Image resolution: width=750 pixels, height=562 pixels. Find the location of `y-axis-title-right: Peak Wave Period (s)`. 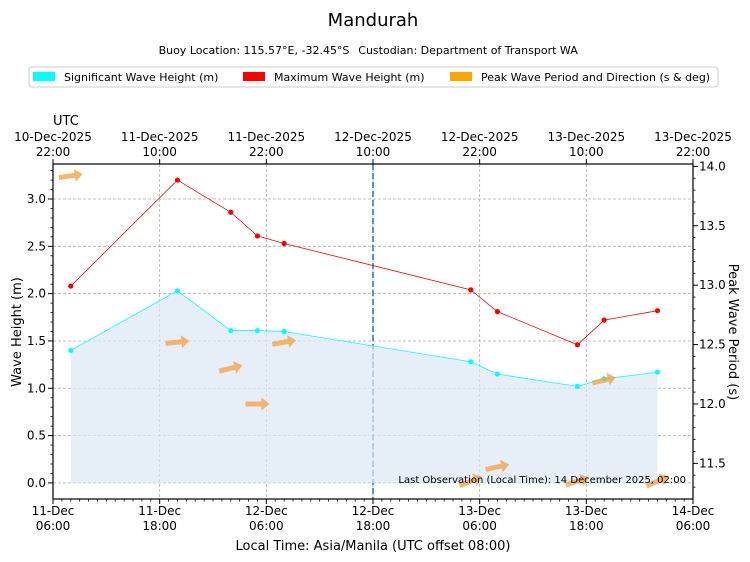

y-axis-title-right: Peak Wave Period (s) is located at coordinates (732, 332).